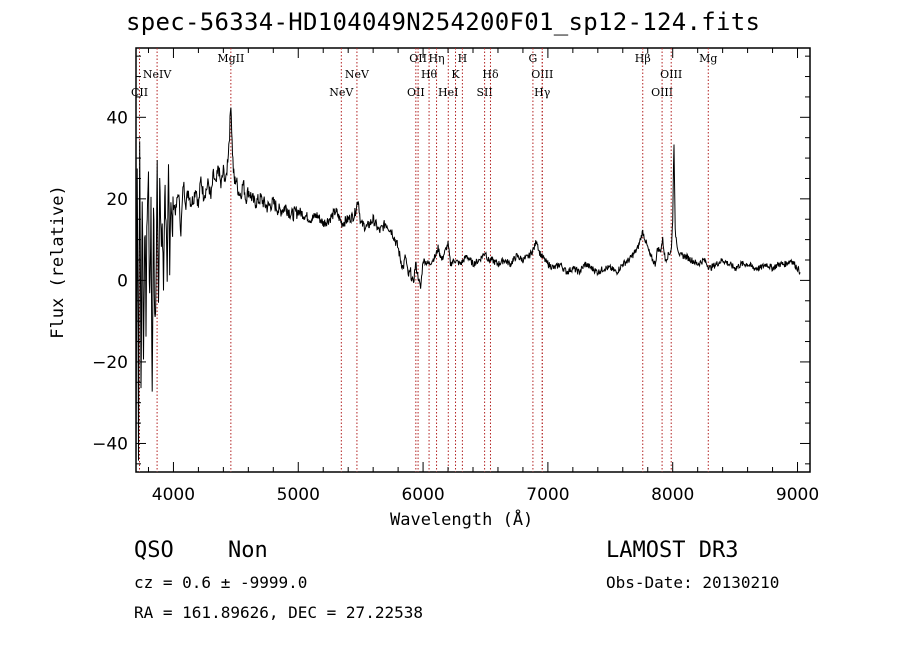 The height and width of the screenshot is (649, 900). I want to click on object-subclass: Non, so click(248, 550).